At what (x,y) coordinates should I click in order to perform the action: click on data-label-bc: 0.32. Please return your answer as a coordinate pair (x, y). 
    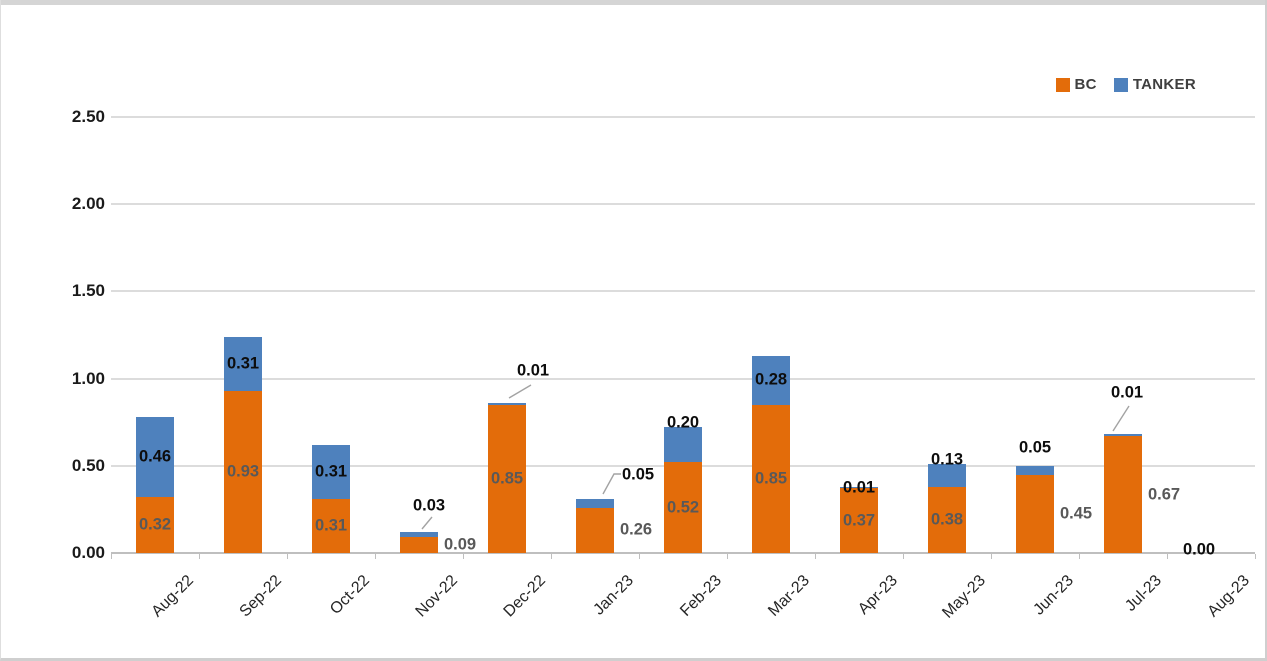
    Looking at the image, I should click on (155, 524).